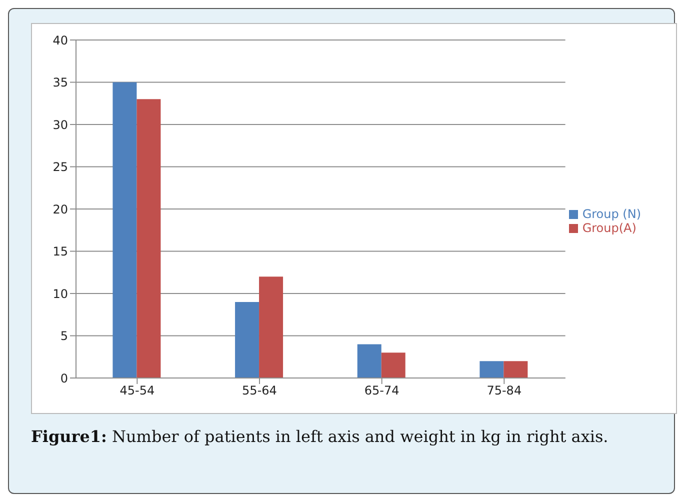 The width and height of the screenshot is (683, 502). What do you see at coordinates (64, 378) in the screenshot?
I see `y-tick-label: 0` at bounding box center [64, 378].